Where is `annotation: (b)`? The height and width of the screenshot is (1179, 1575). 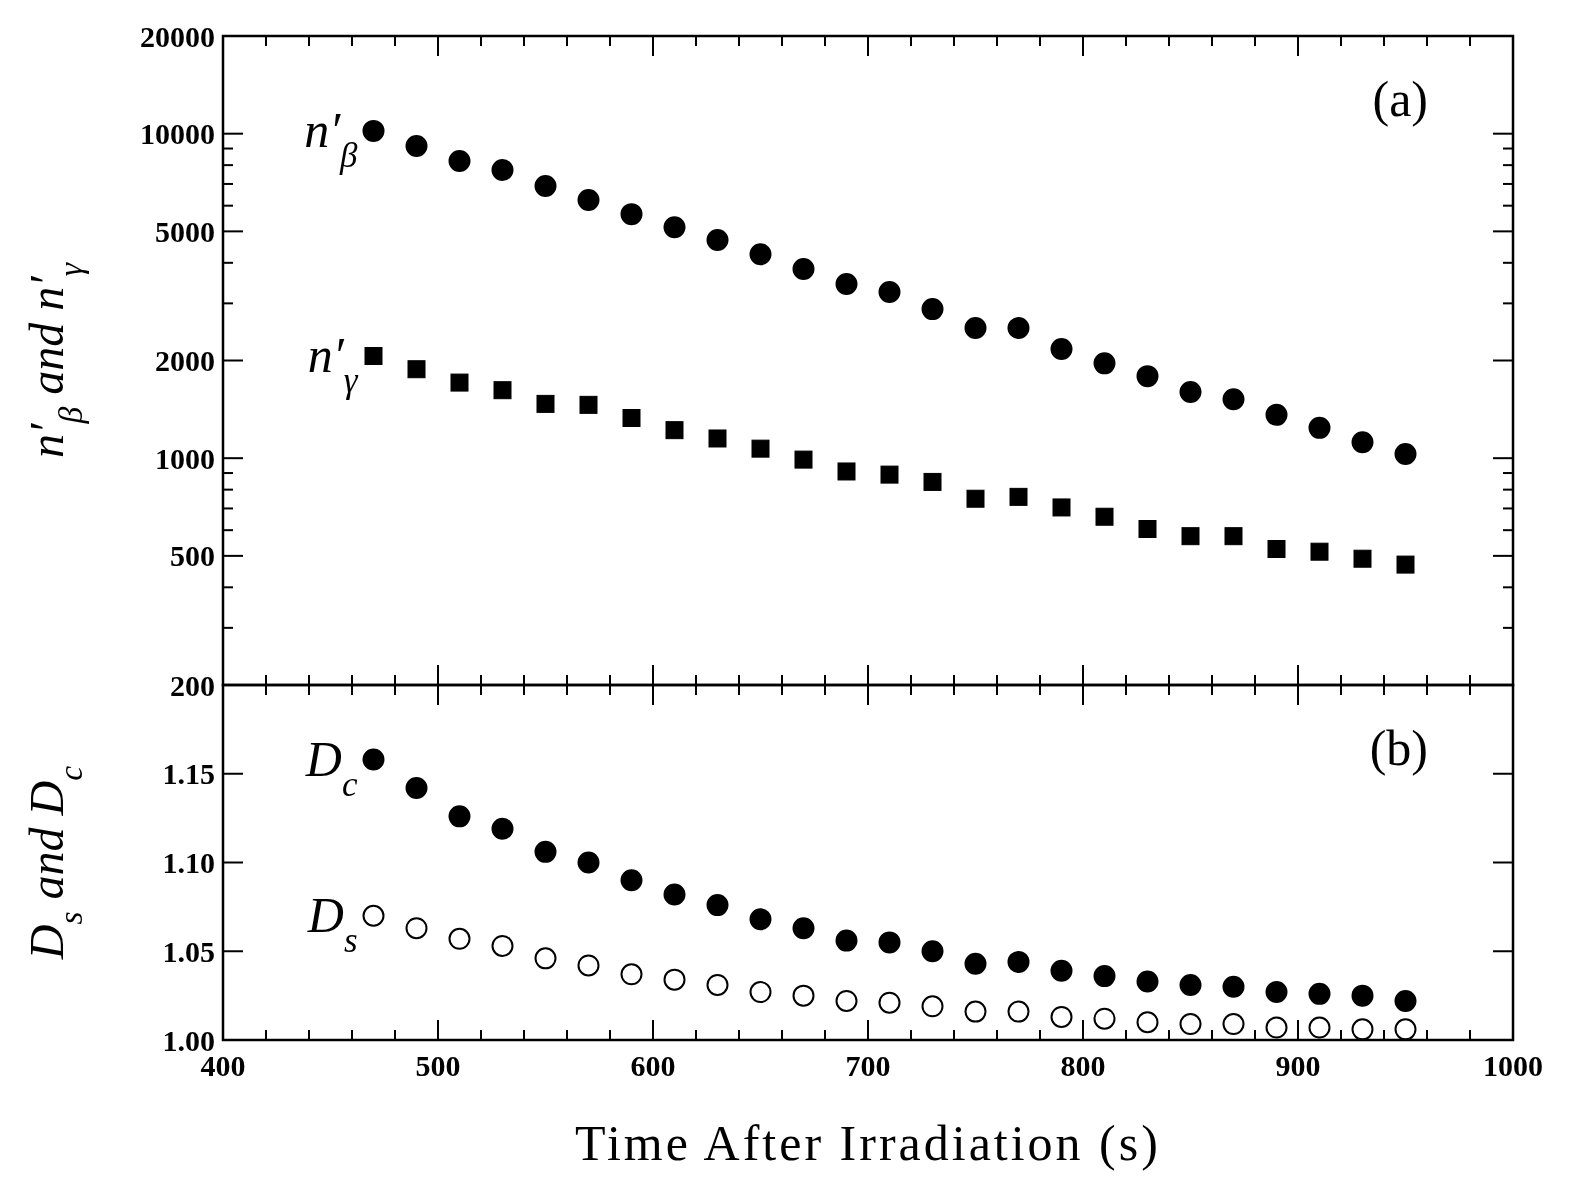
annotation: (b) is located at coordinates (1398, 748).